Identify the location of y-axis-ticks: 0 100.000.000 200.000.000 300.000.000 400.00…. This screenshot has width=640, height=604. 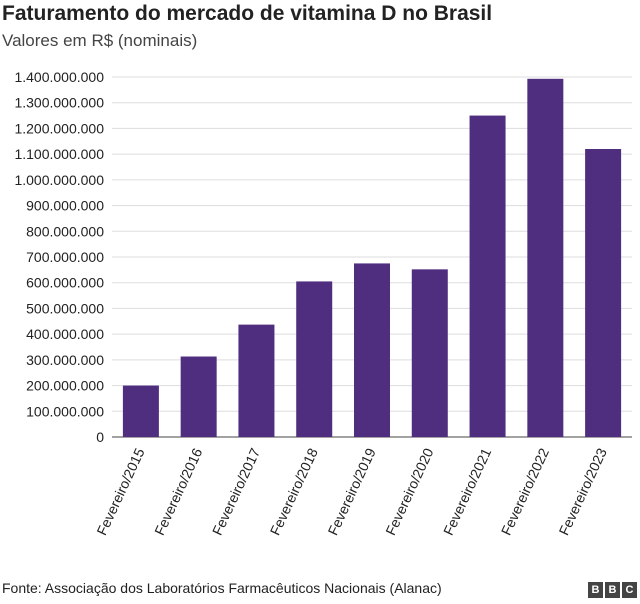
(59, 257).